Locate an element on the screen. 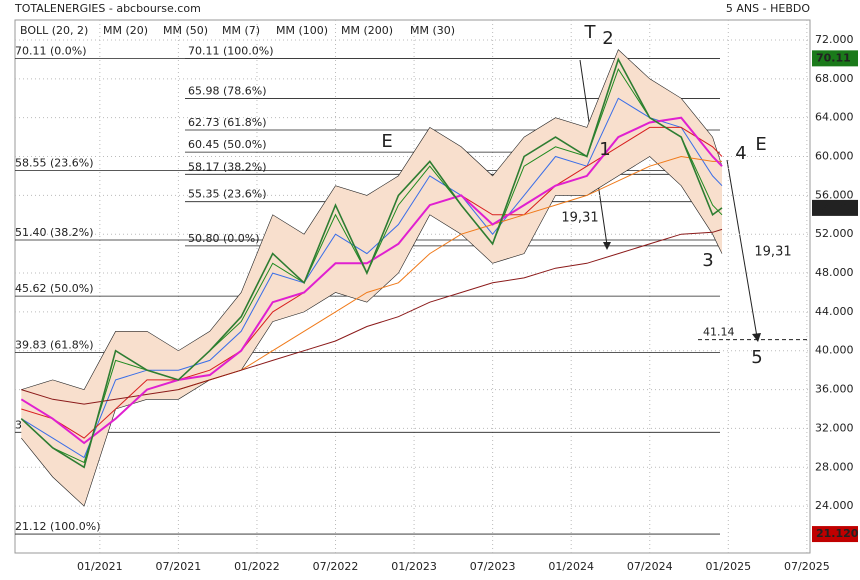 The width and height of the screenshot is (860, 580). x-tick-label: 07/2024 is located at coordinates (650, 566).